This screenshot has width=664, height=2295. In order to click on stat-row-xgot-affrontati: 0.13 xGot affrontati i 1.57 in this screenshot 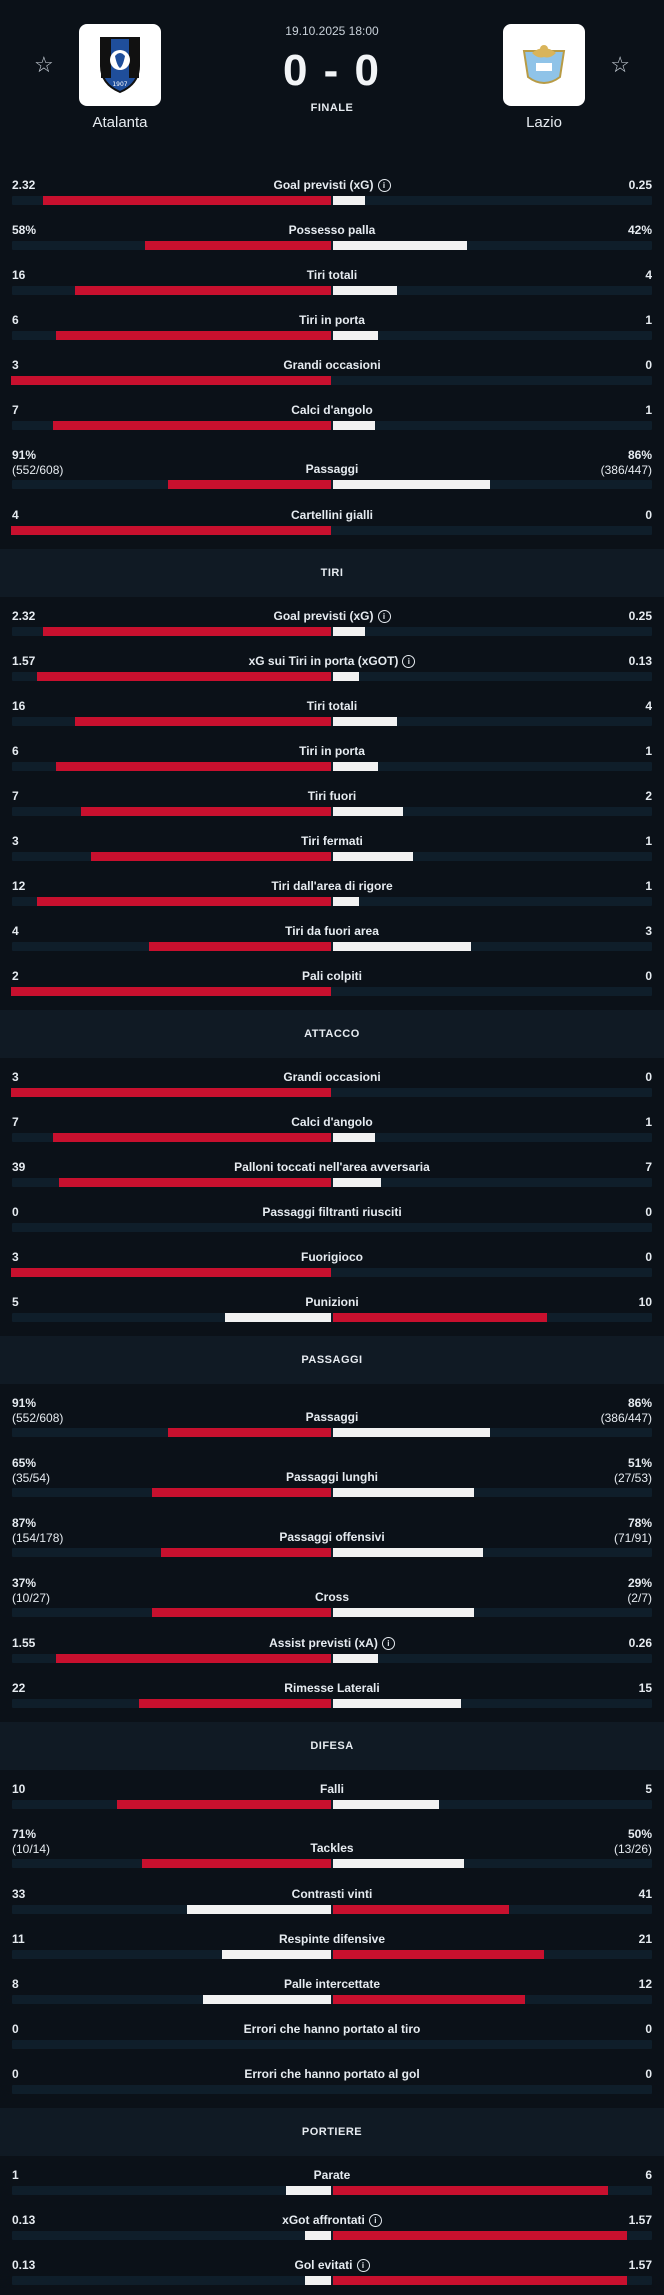, I will do `click(332, 2227)`.